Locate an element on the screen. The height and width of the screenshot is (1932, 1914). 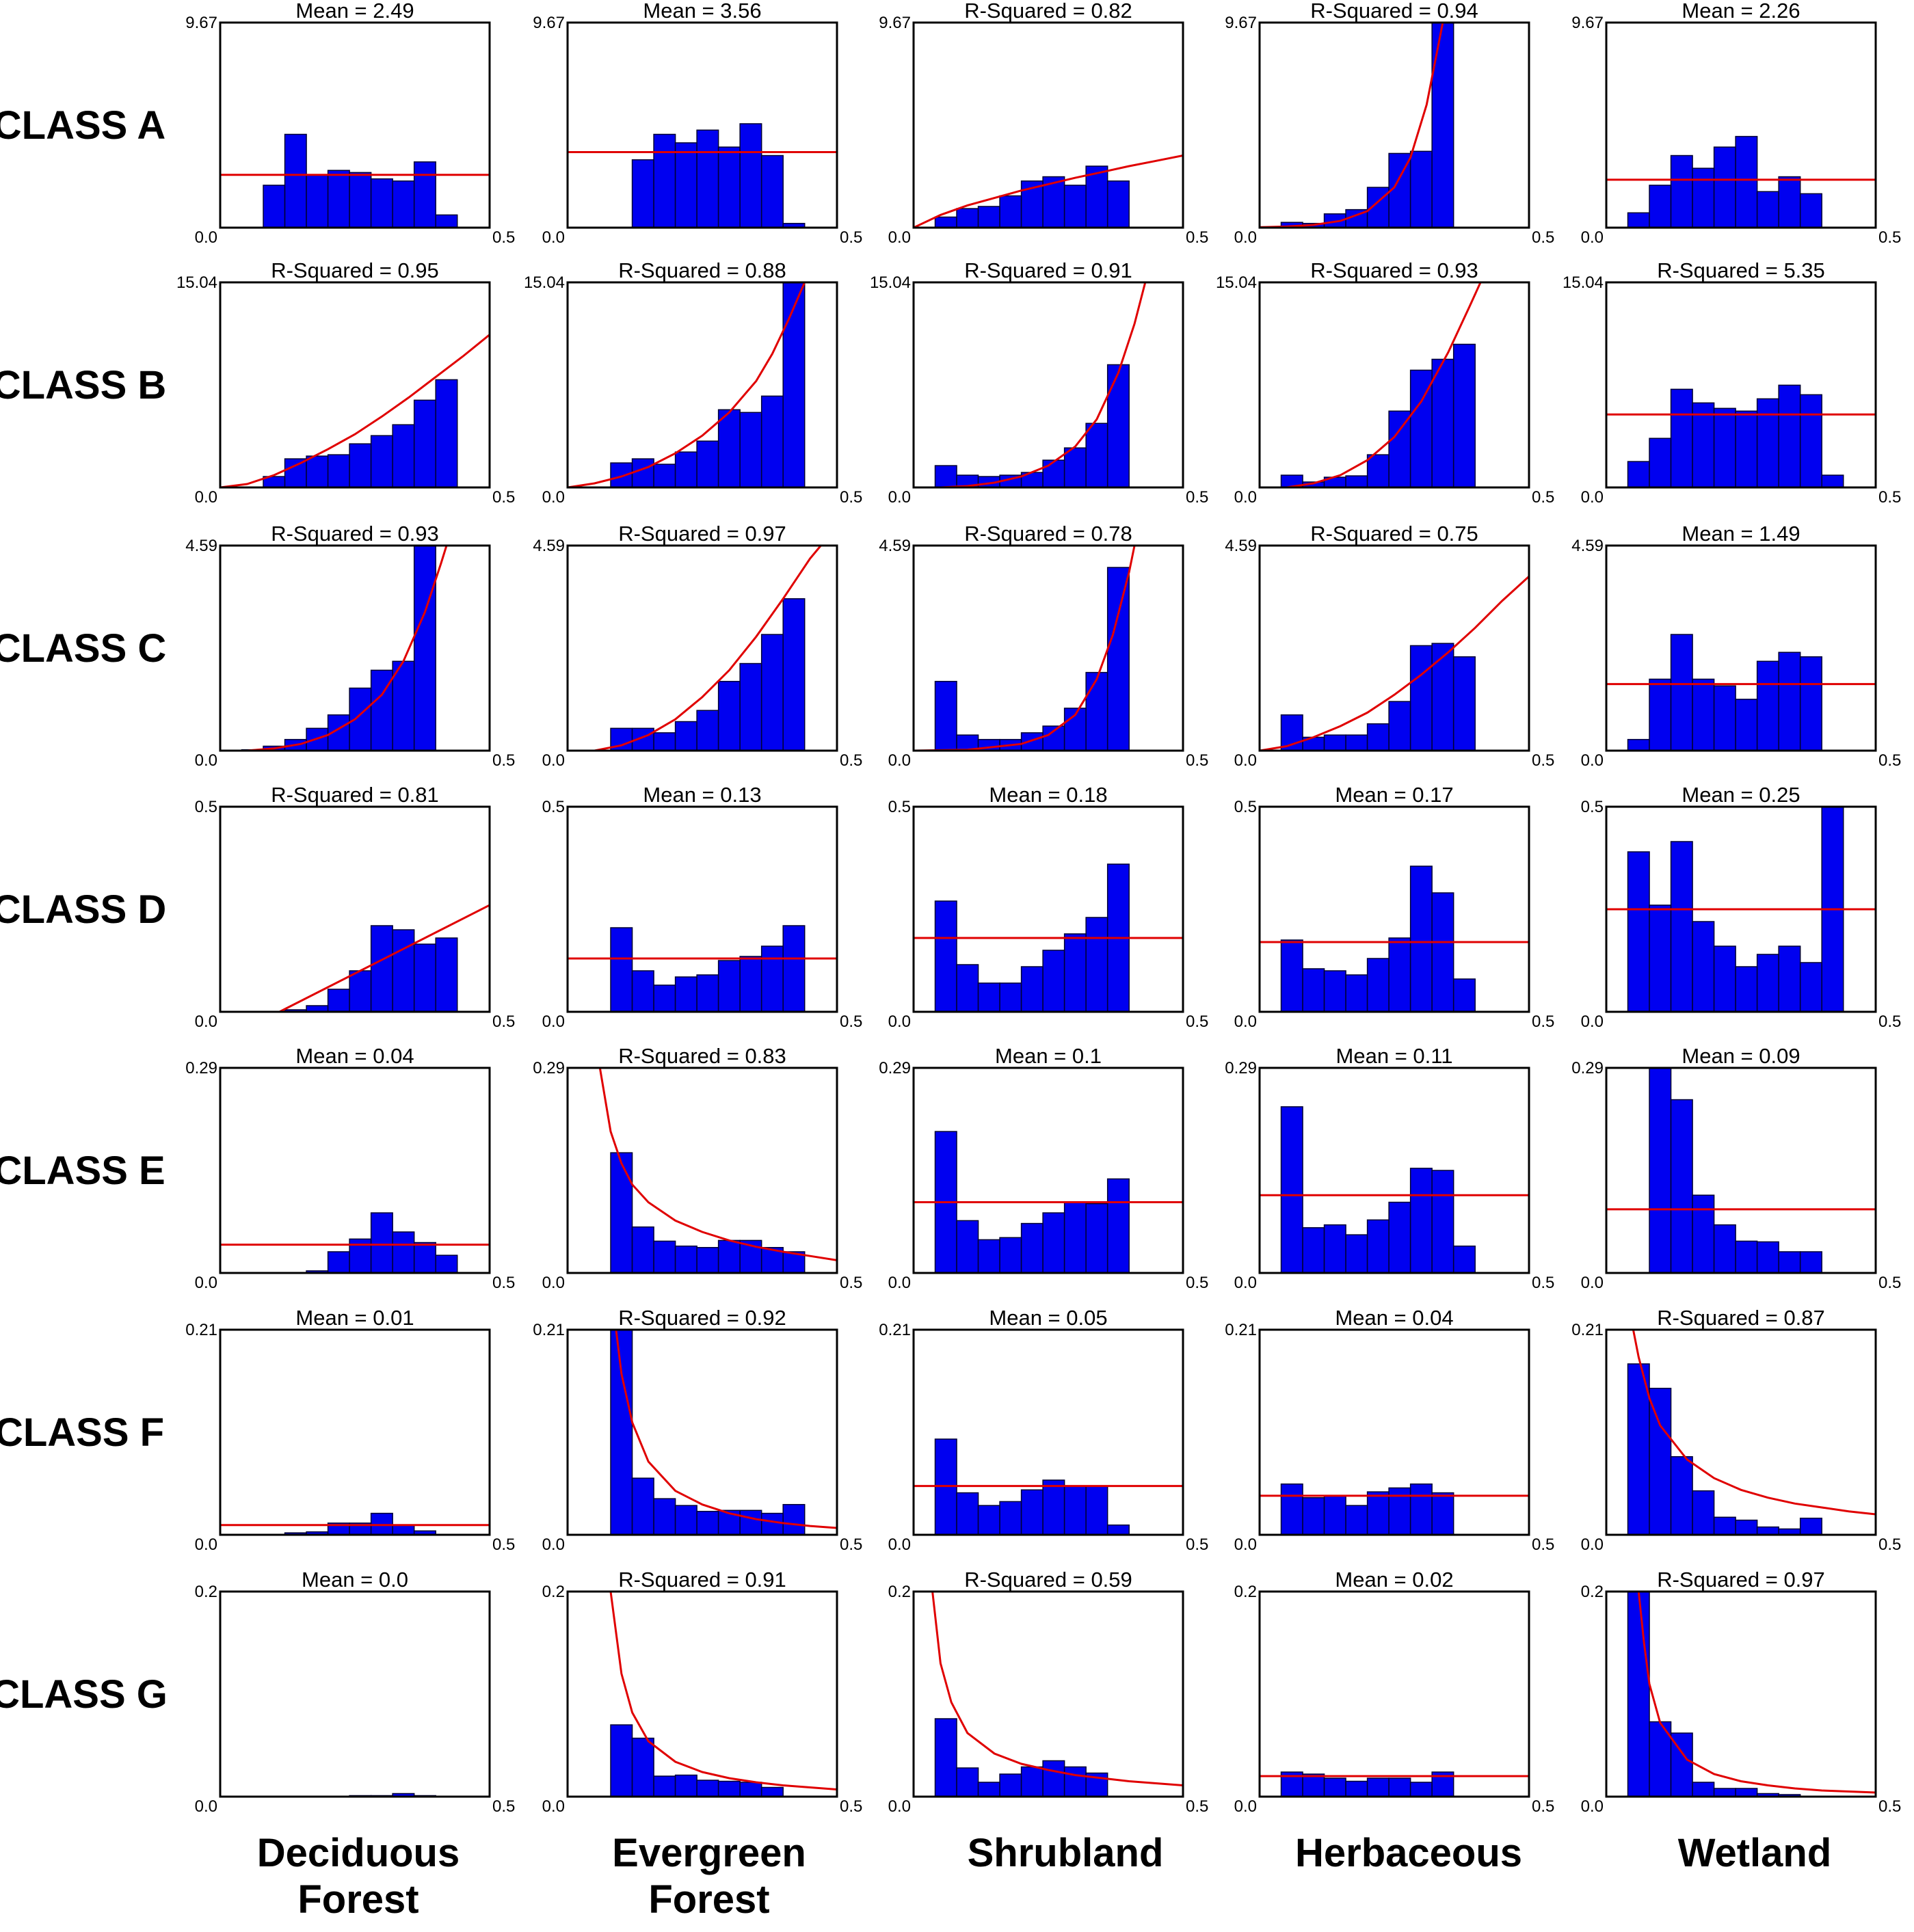
histogram-panel: Mean = 0.04 0.29 0.0 0.5 is located at coordinates (350, 1168).